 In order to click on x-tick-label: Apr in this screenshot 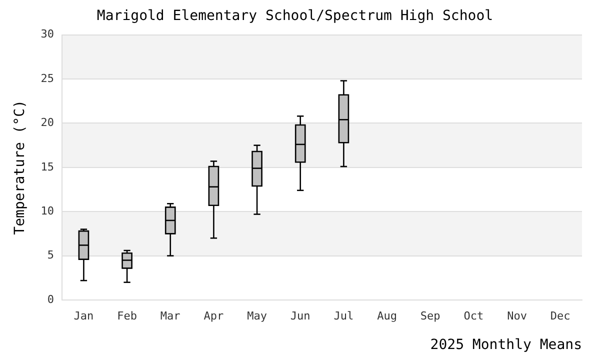, I will do `click(214, 315)`.